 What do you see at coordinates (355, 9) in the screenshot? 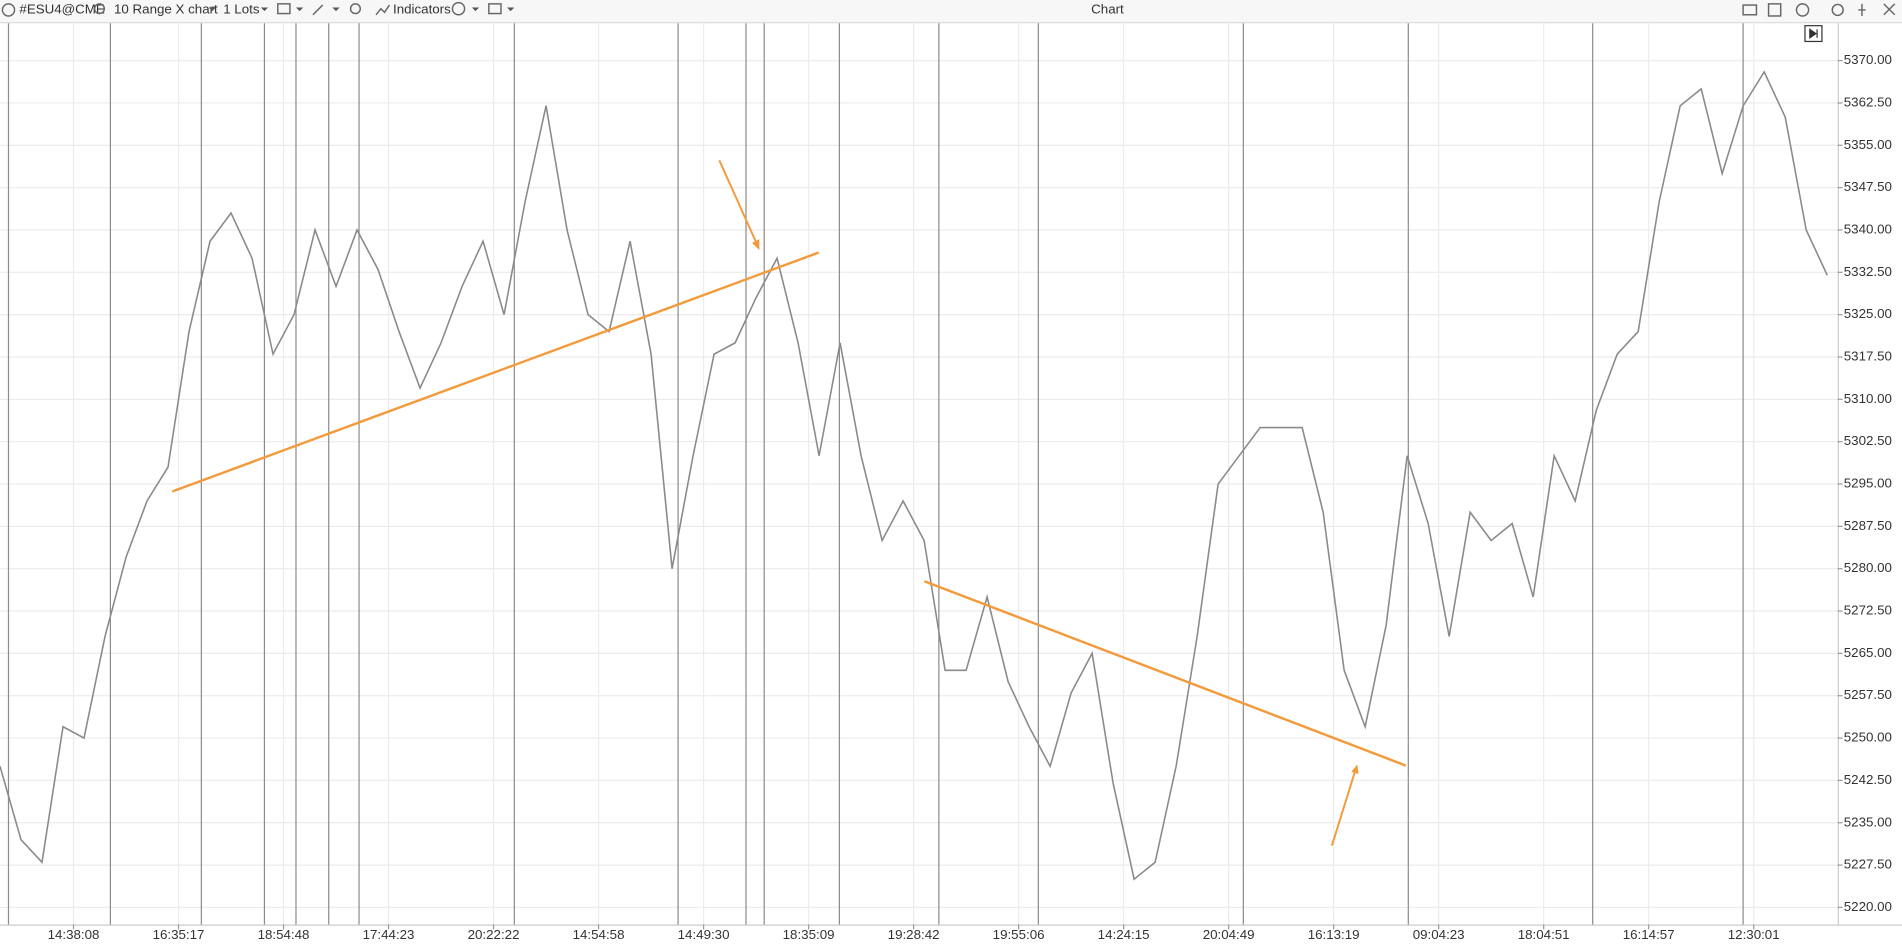
I see `zoom-icon` at bounding box center [355, 9].